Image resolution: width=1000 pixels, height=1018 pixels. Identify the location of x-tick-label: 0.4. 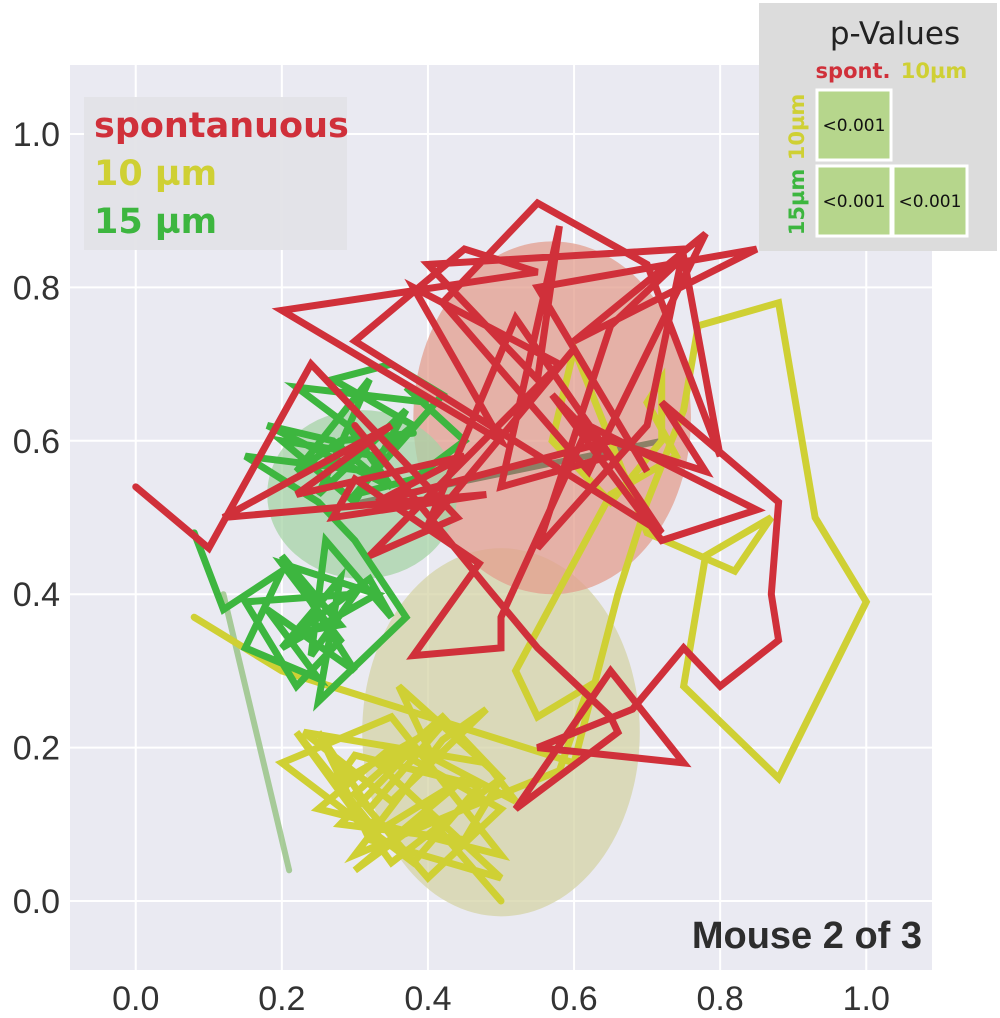
(427, 999).